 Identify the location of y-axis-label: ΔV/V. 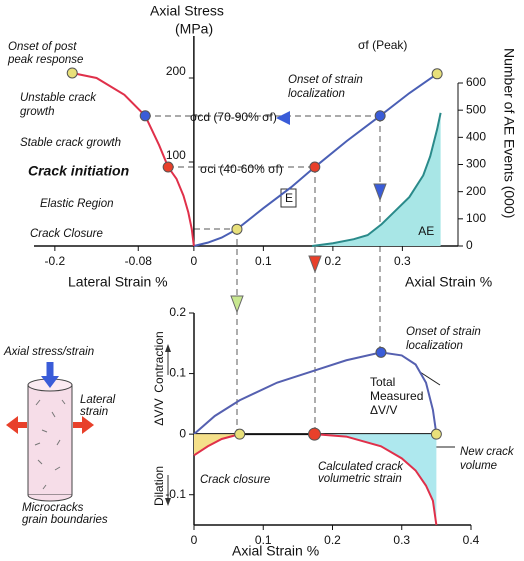
(159, 411).